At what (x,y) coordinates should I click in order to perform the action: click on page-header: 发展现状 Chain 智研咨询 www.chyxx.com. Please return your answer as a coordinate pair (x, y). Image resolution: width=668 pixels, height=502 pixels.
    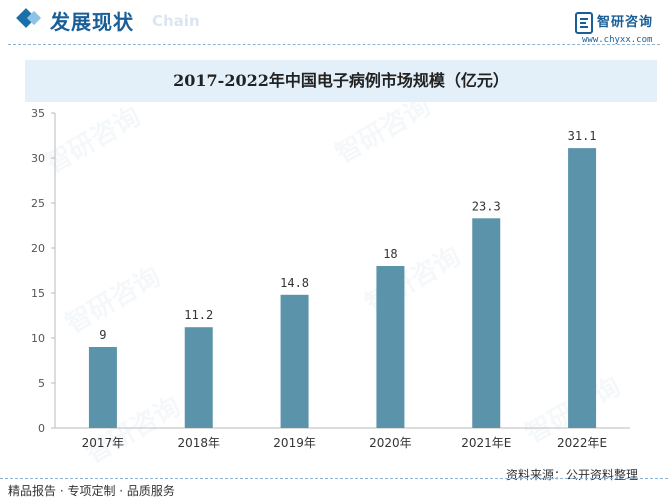
    Looking at the image, I should click on (334, 23).